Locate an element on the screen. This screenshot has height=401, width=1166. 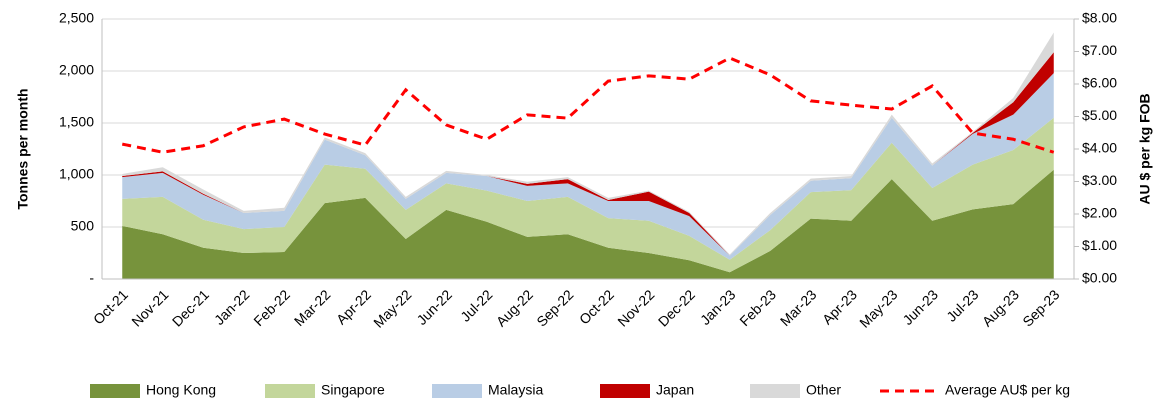
legend-label: Hong Kong is located at coordinates (181, 390).